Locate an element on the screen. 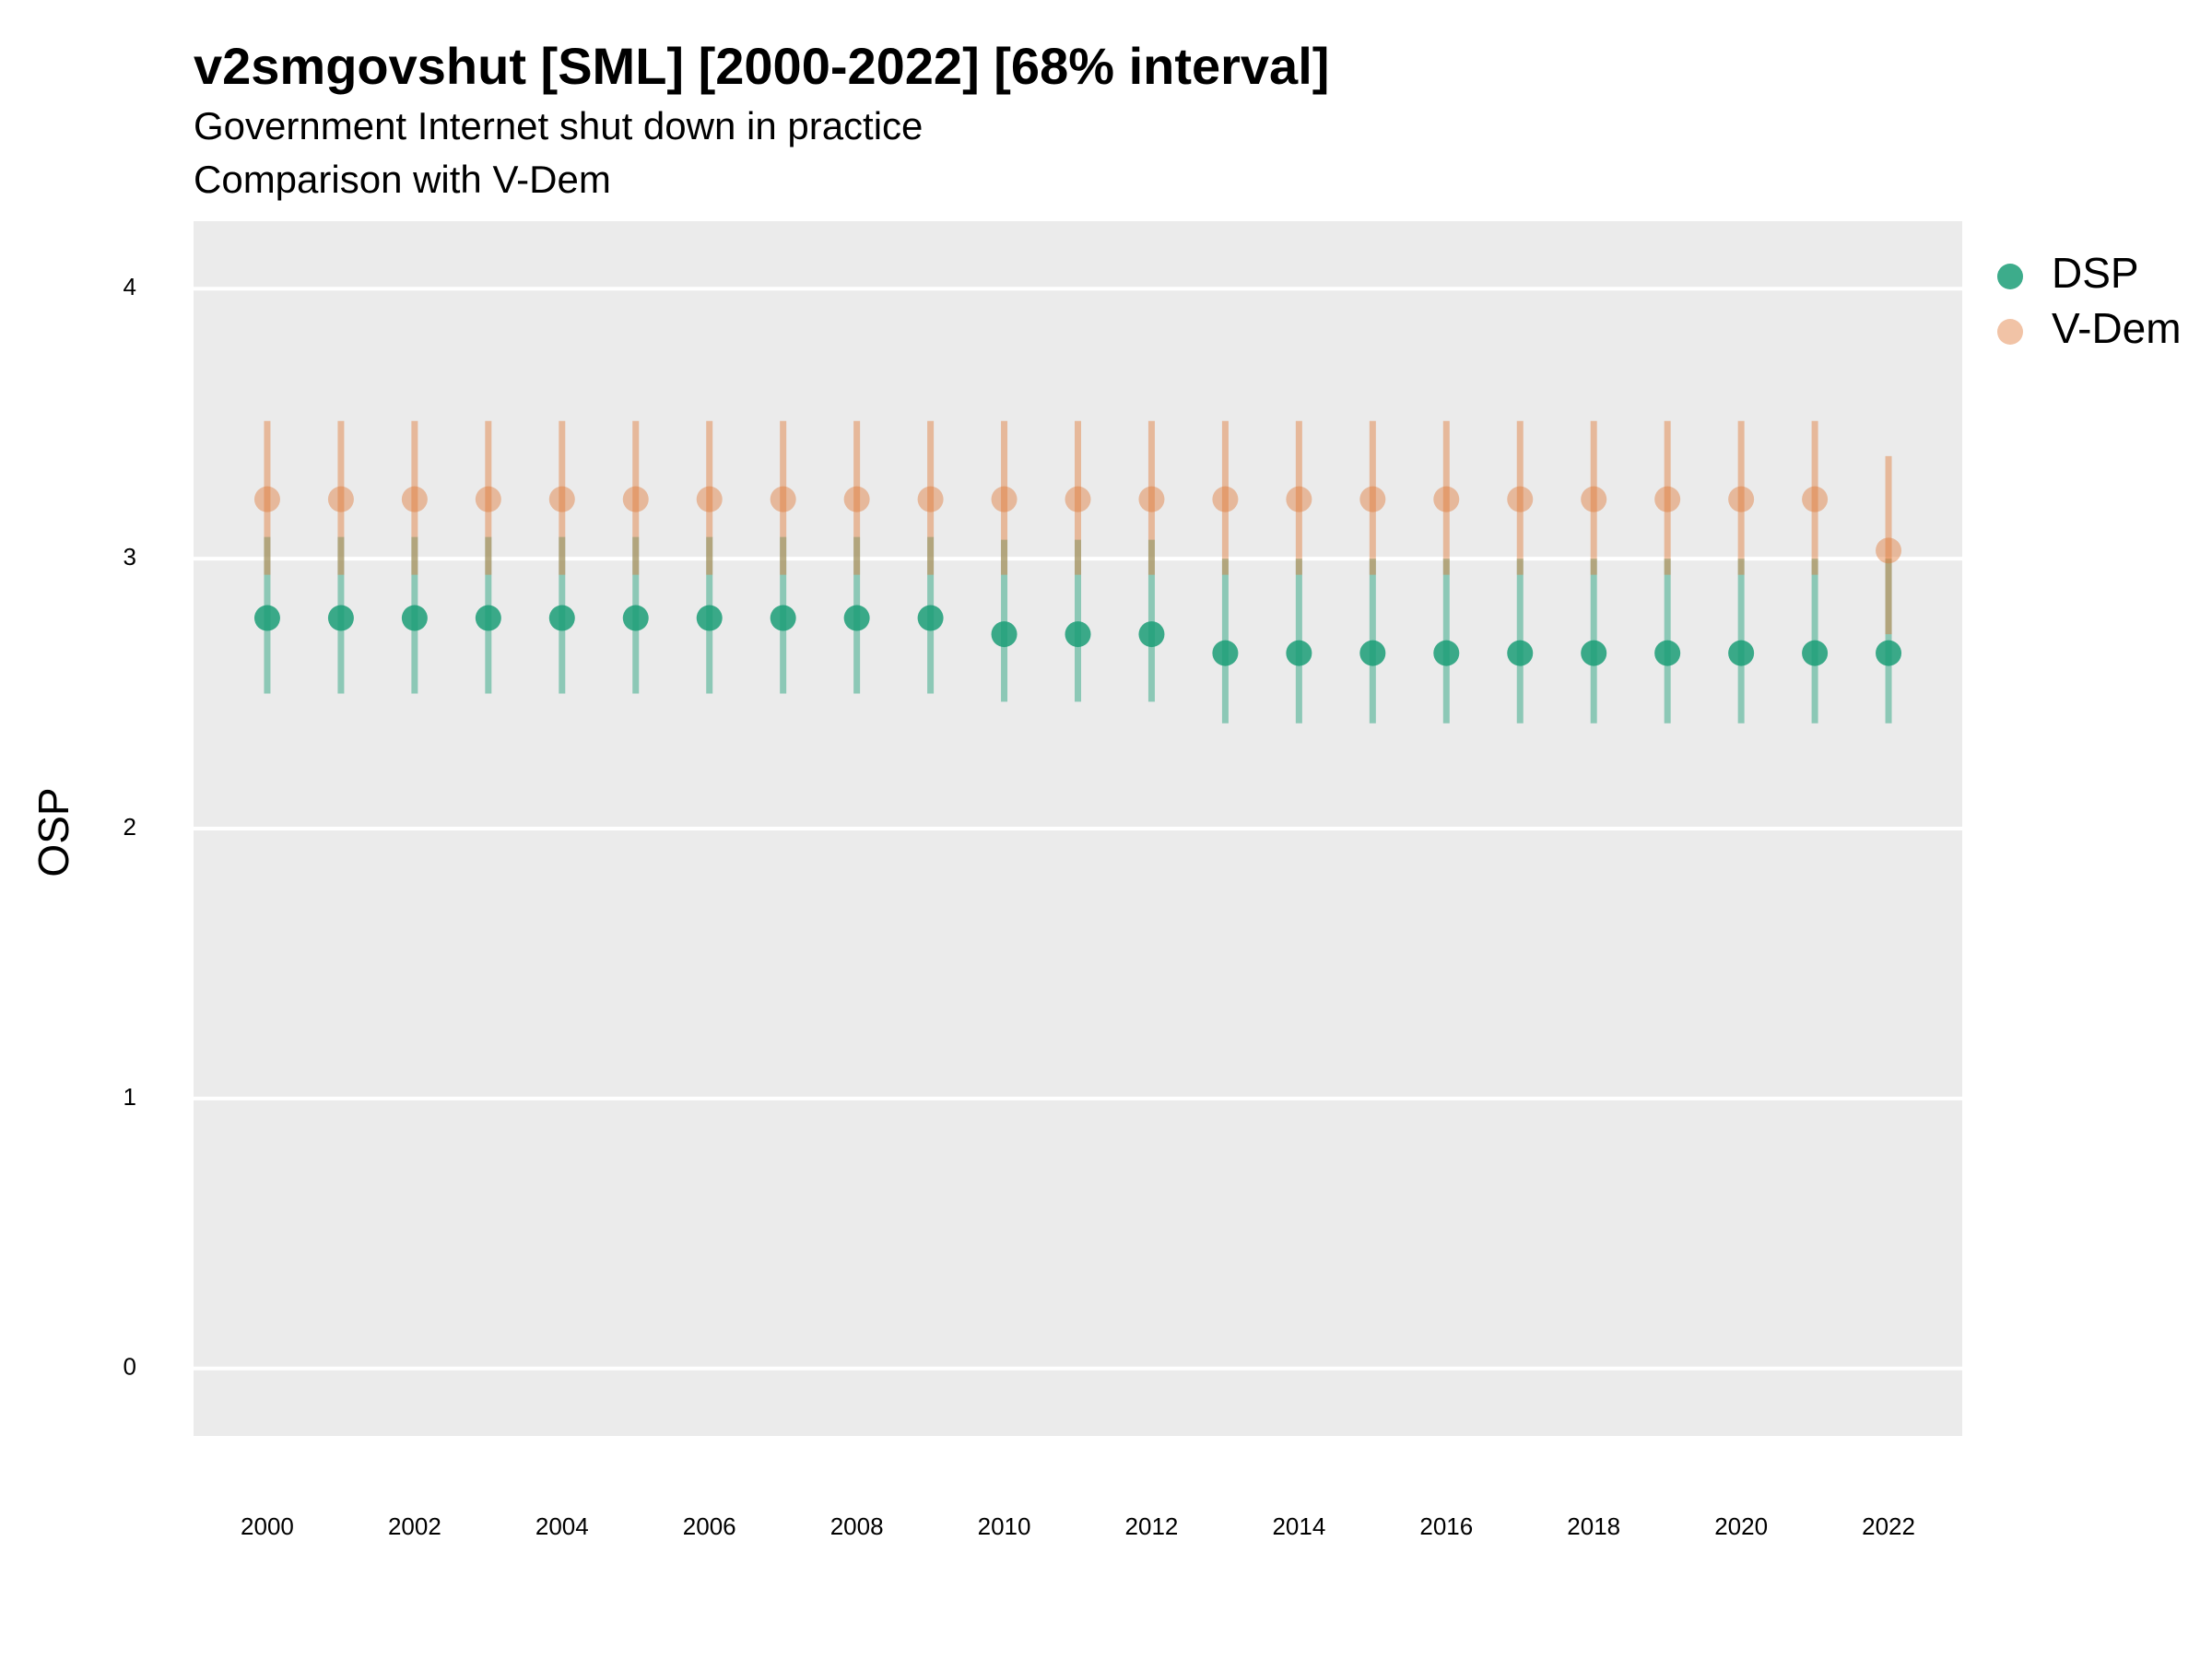  y-tick-label: 2 is located at coordinates (130, 827).